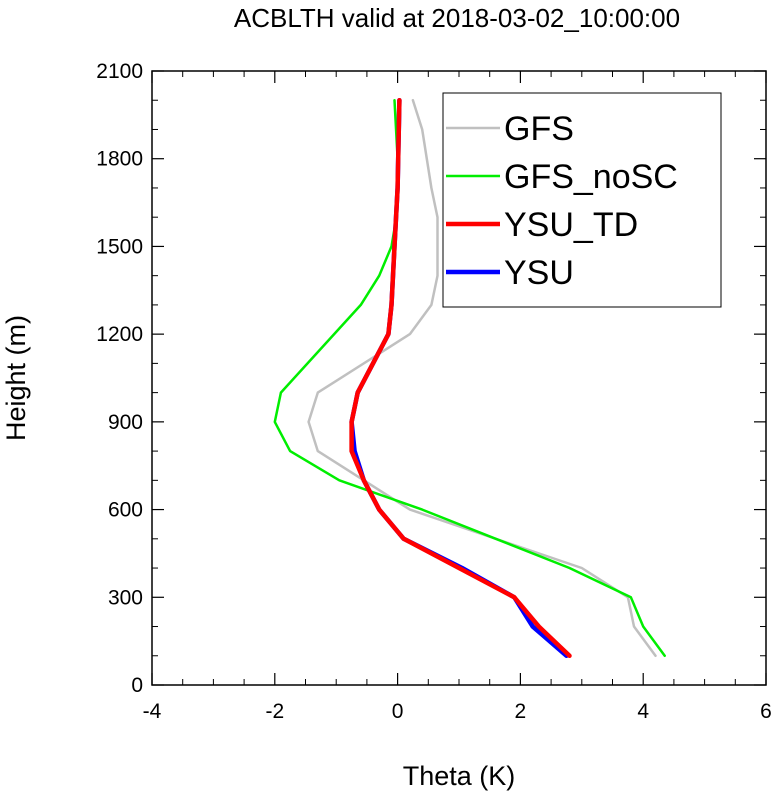 Image resolution: width=783 pixels, height=797 pixels. I want to click on legend-label-ysu-td: YSU_TD, so click(571, 225).